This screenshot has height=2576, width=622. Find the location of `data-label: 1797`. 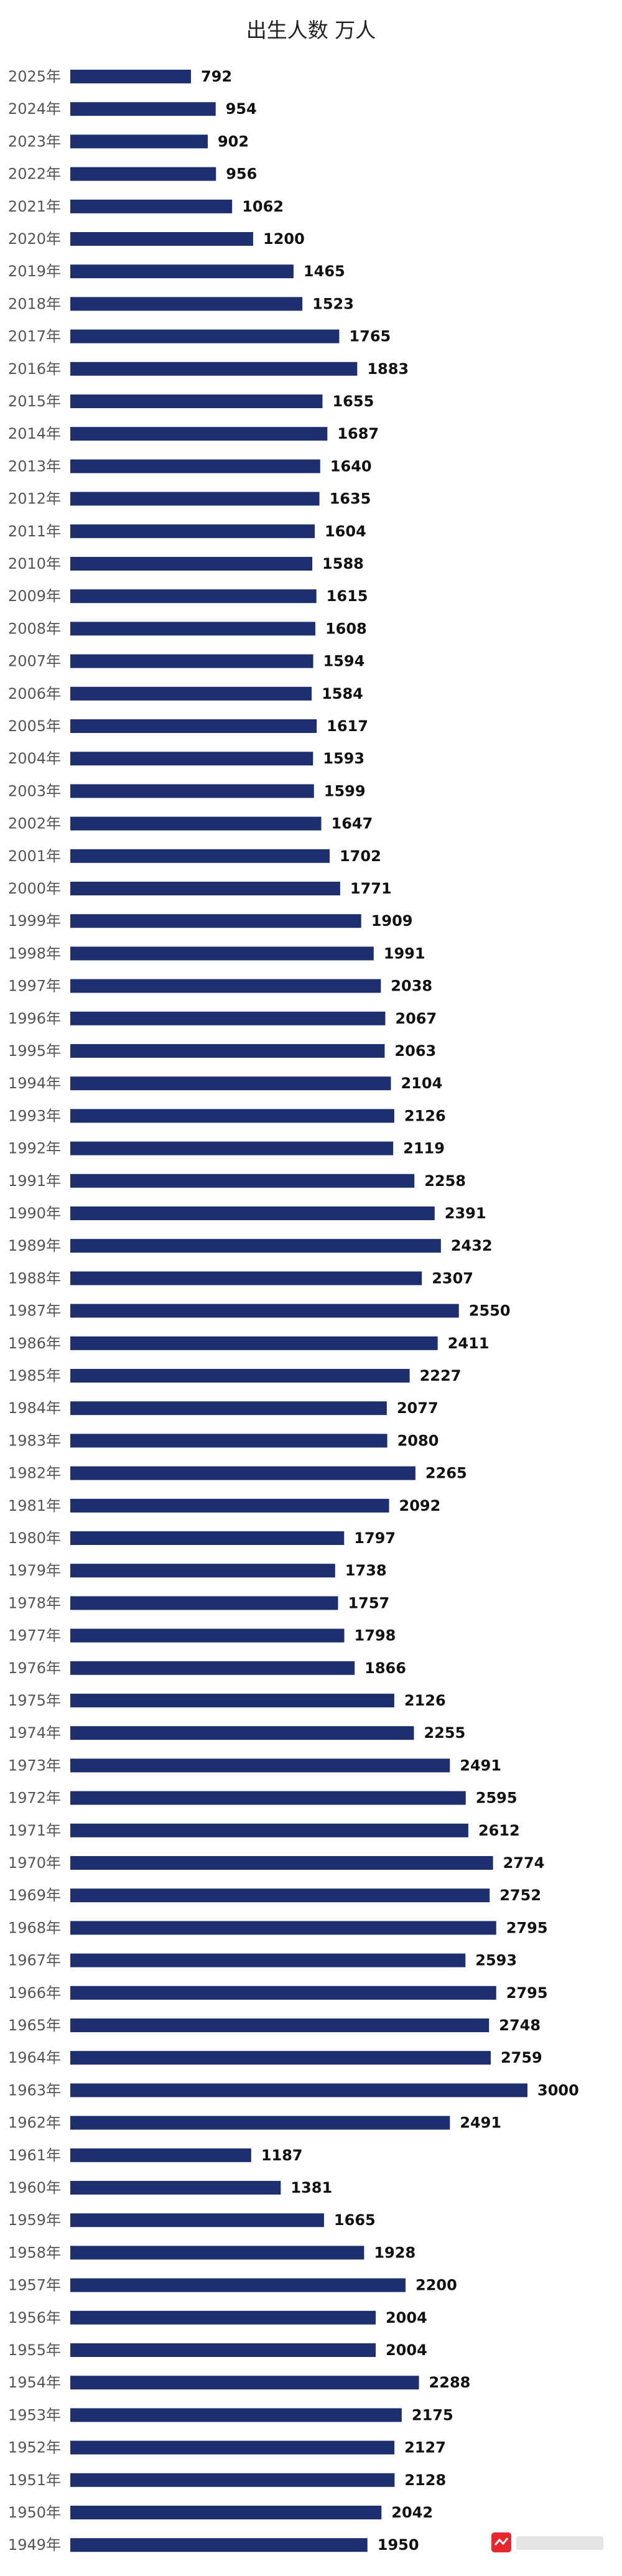

data-label: 1797 is located at coordinates (375, 1538).